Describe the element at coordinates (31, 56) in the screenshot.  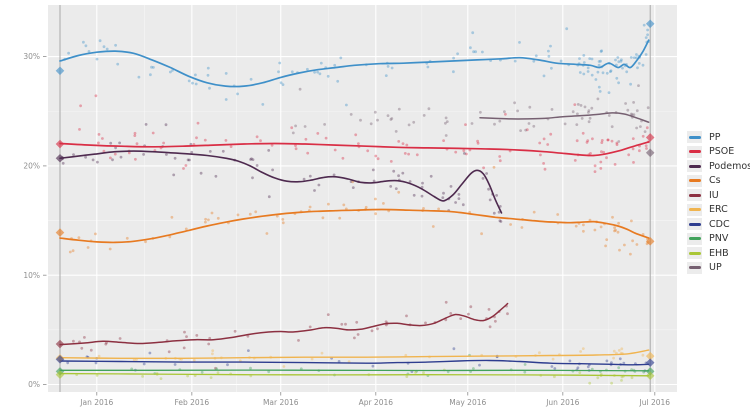
I see `y-tick-label: 30%` at that location.